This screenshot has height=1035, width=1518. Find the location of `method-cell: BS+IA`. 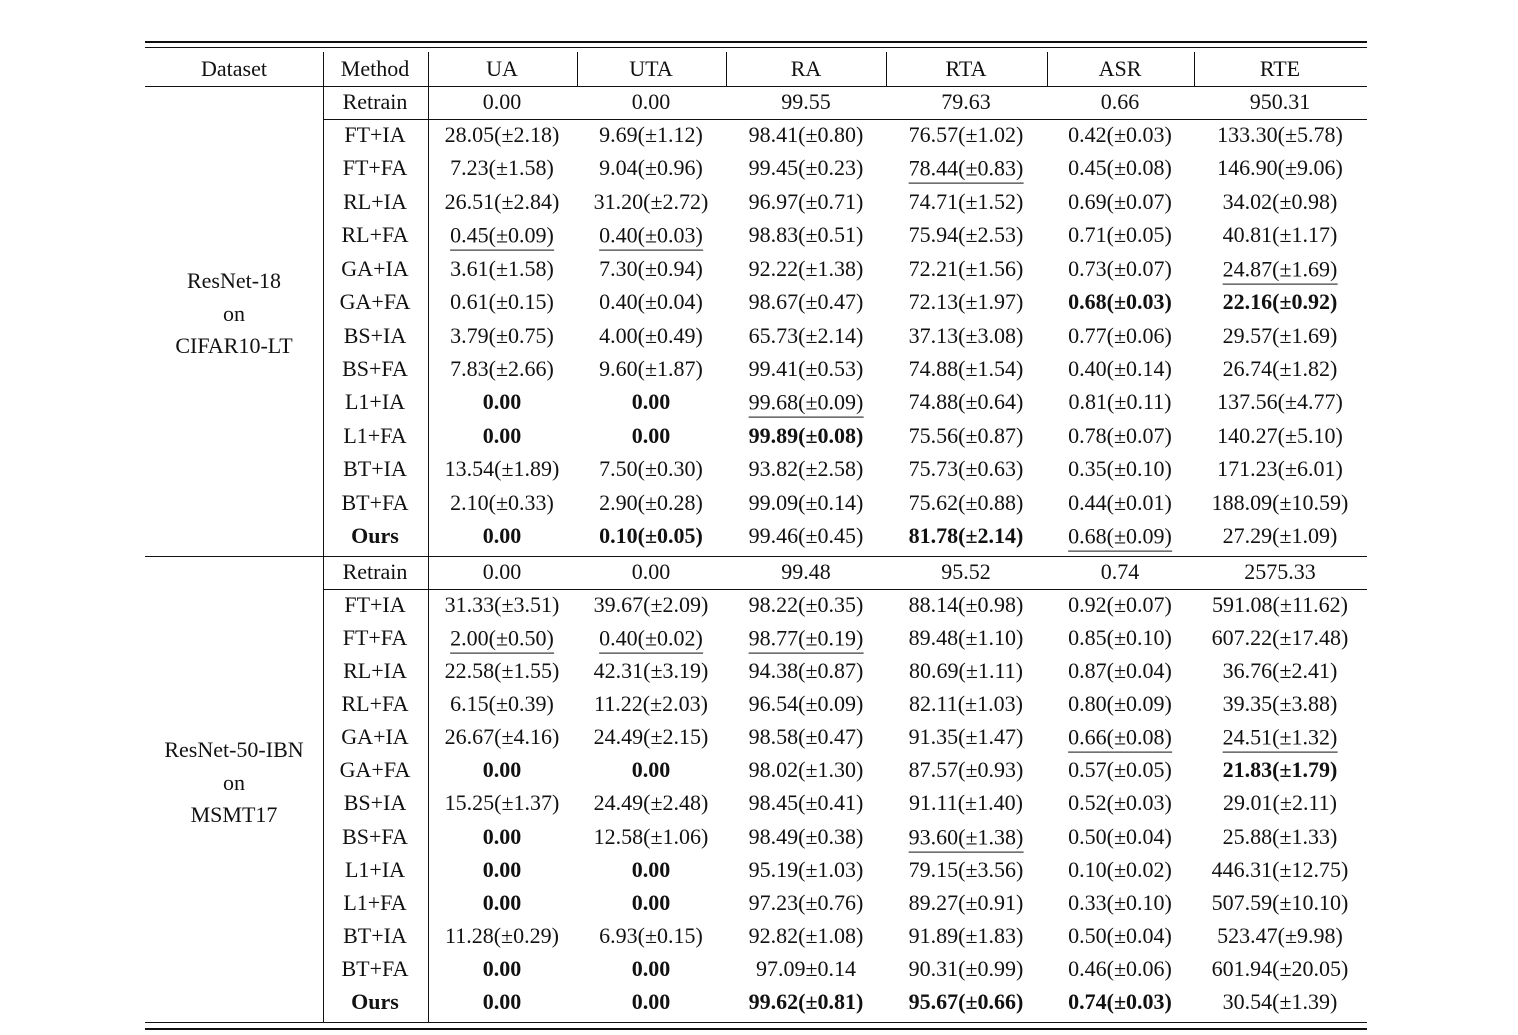

method-cell: BS+IA is located at coordinates (375, 803).